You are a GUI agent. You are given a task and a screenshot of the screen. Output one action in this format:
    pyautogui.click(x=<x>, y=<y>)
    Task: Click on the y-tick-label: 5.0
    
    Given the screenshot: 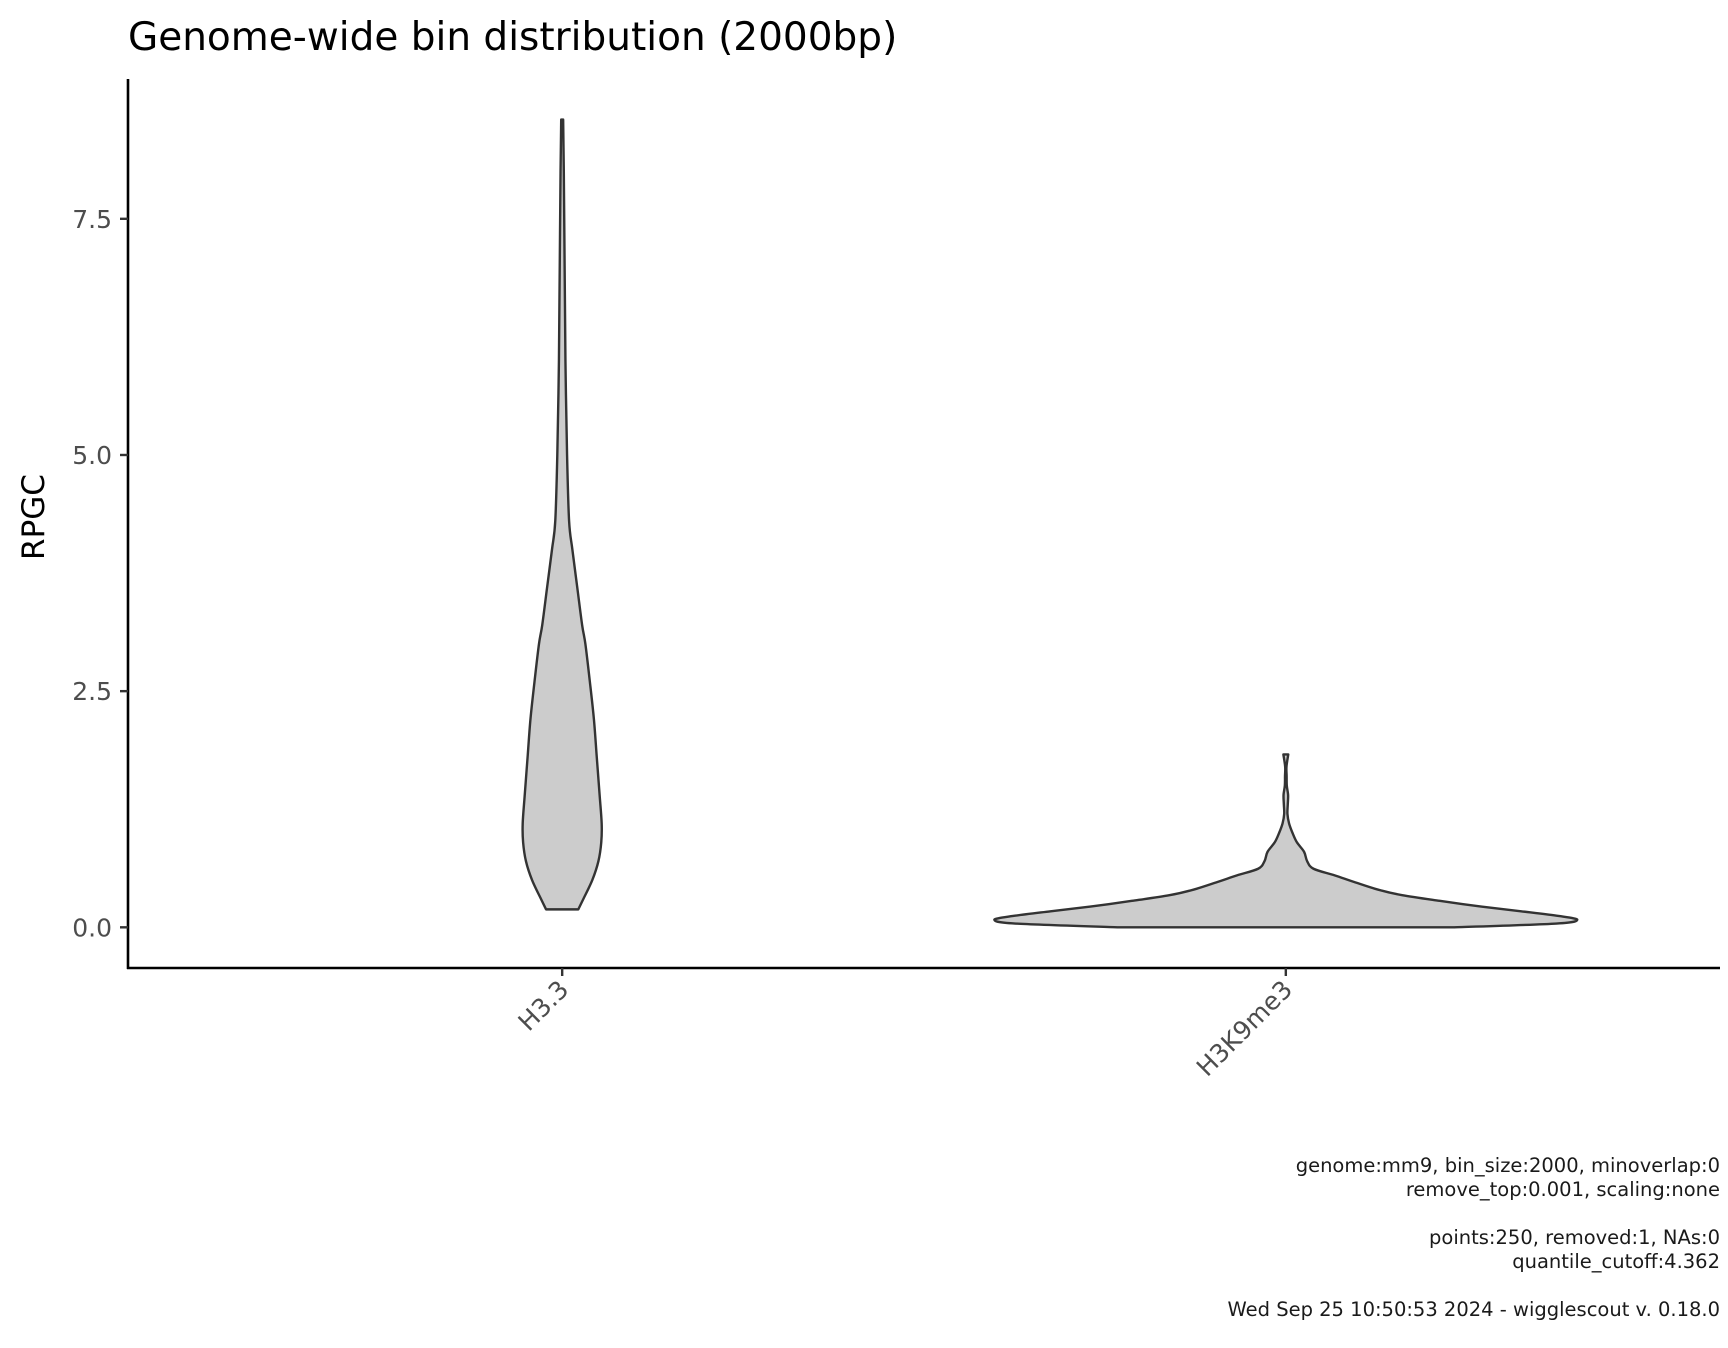 What is the action you would take?
    pyautogui.click(x=92, y=455)
    